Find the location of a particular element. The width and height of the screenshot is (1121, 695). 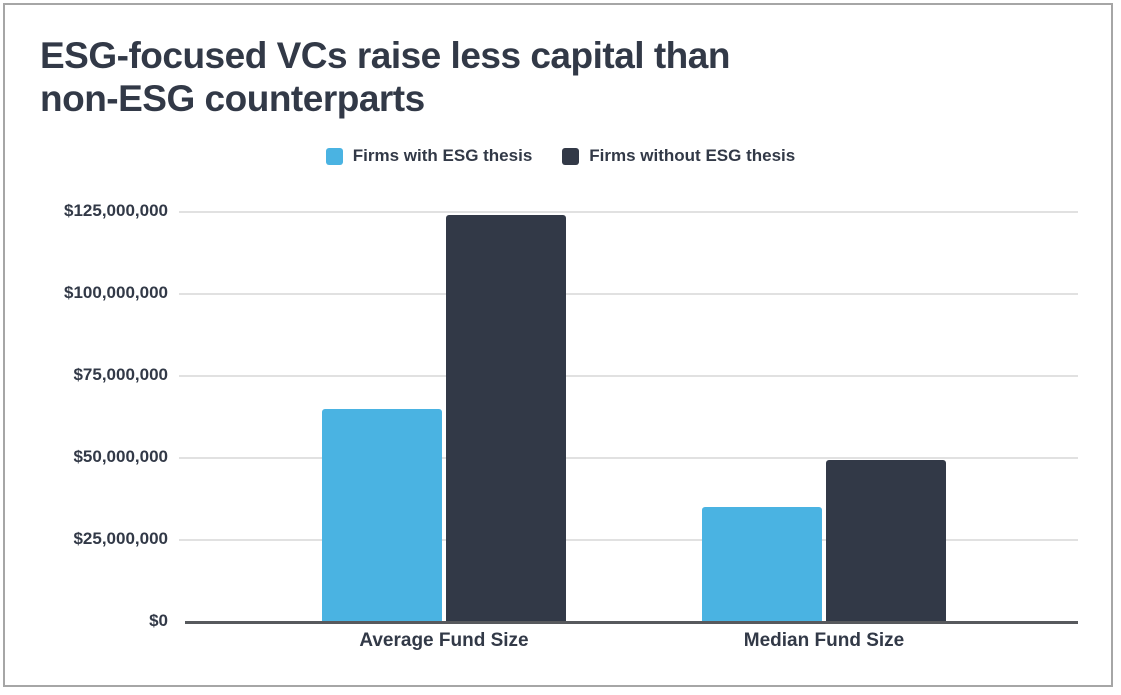

y-tick-label: $125,000,000 is located at coordinates (116, 210).